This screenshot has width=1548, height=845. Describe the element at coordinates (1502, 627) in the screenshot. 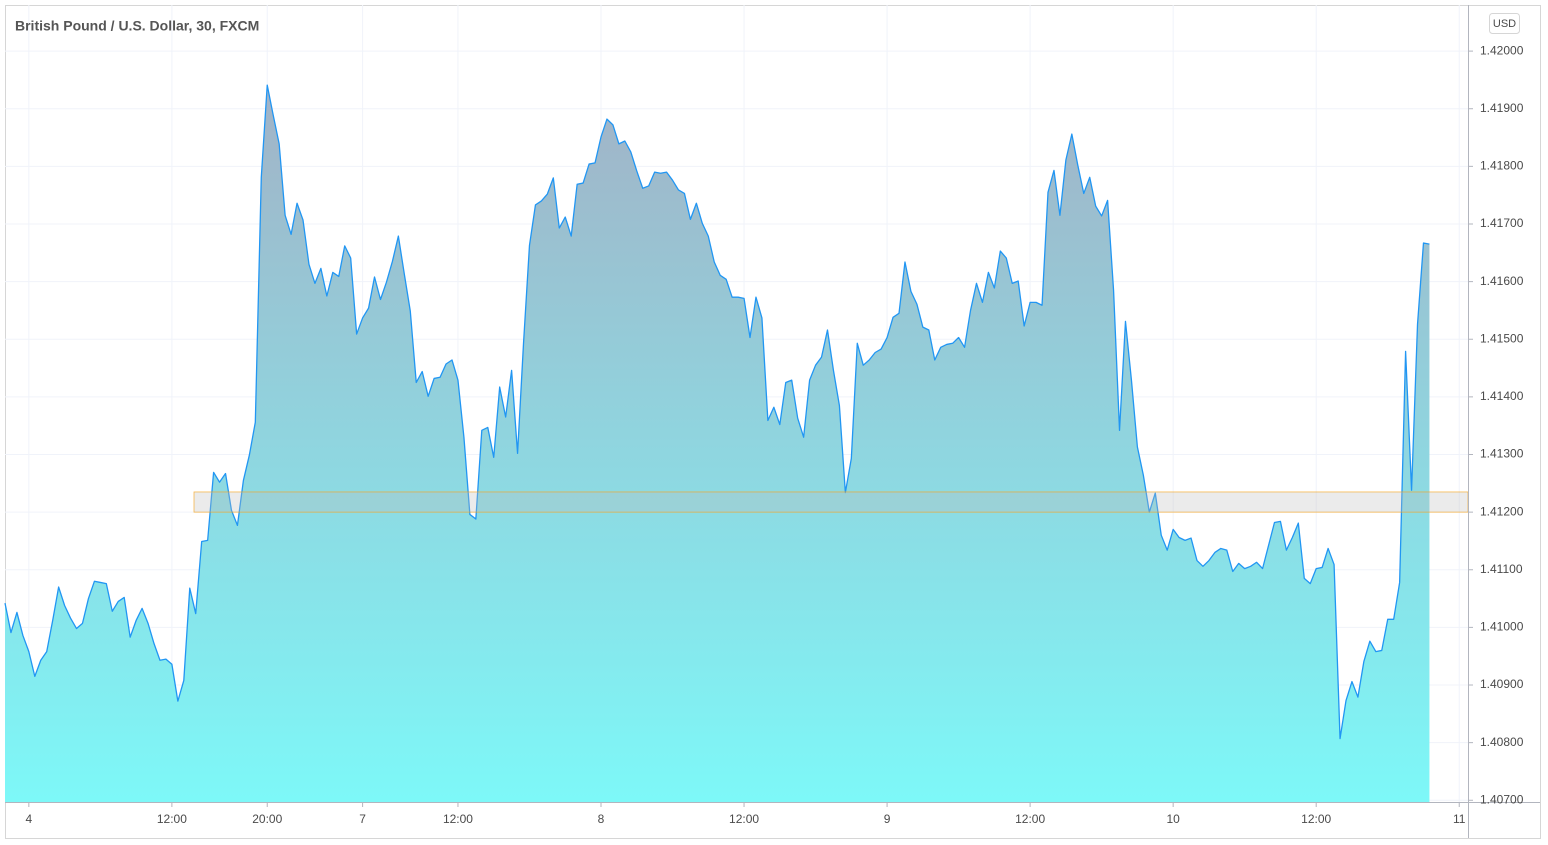

I see `y-tick-label: 1.41000` at that location.